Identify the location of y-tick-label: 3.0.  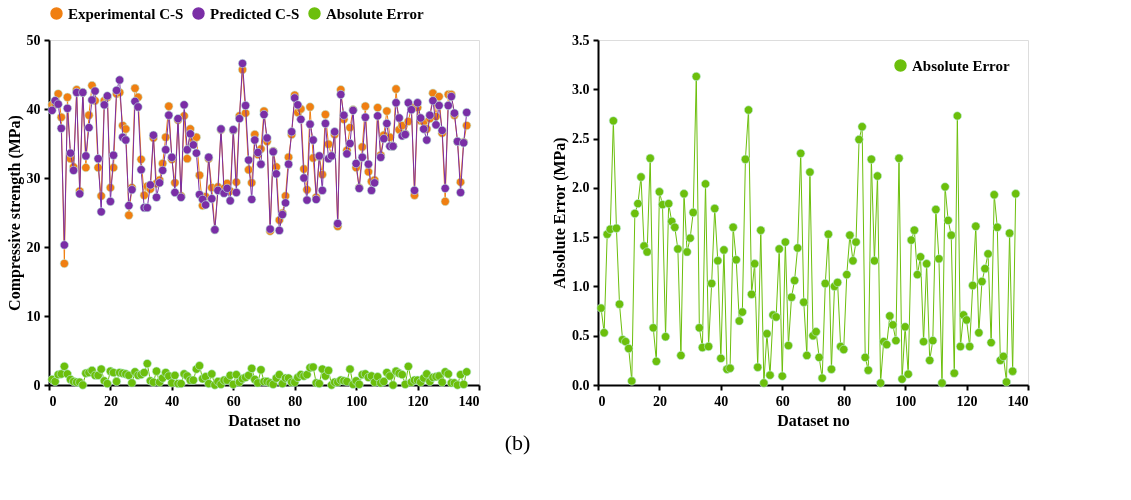
(581, 89).